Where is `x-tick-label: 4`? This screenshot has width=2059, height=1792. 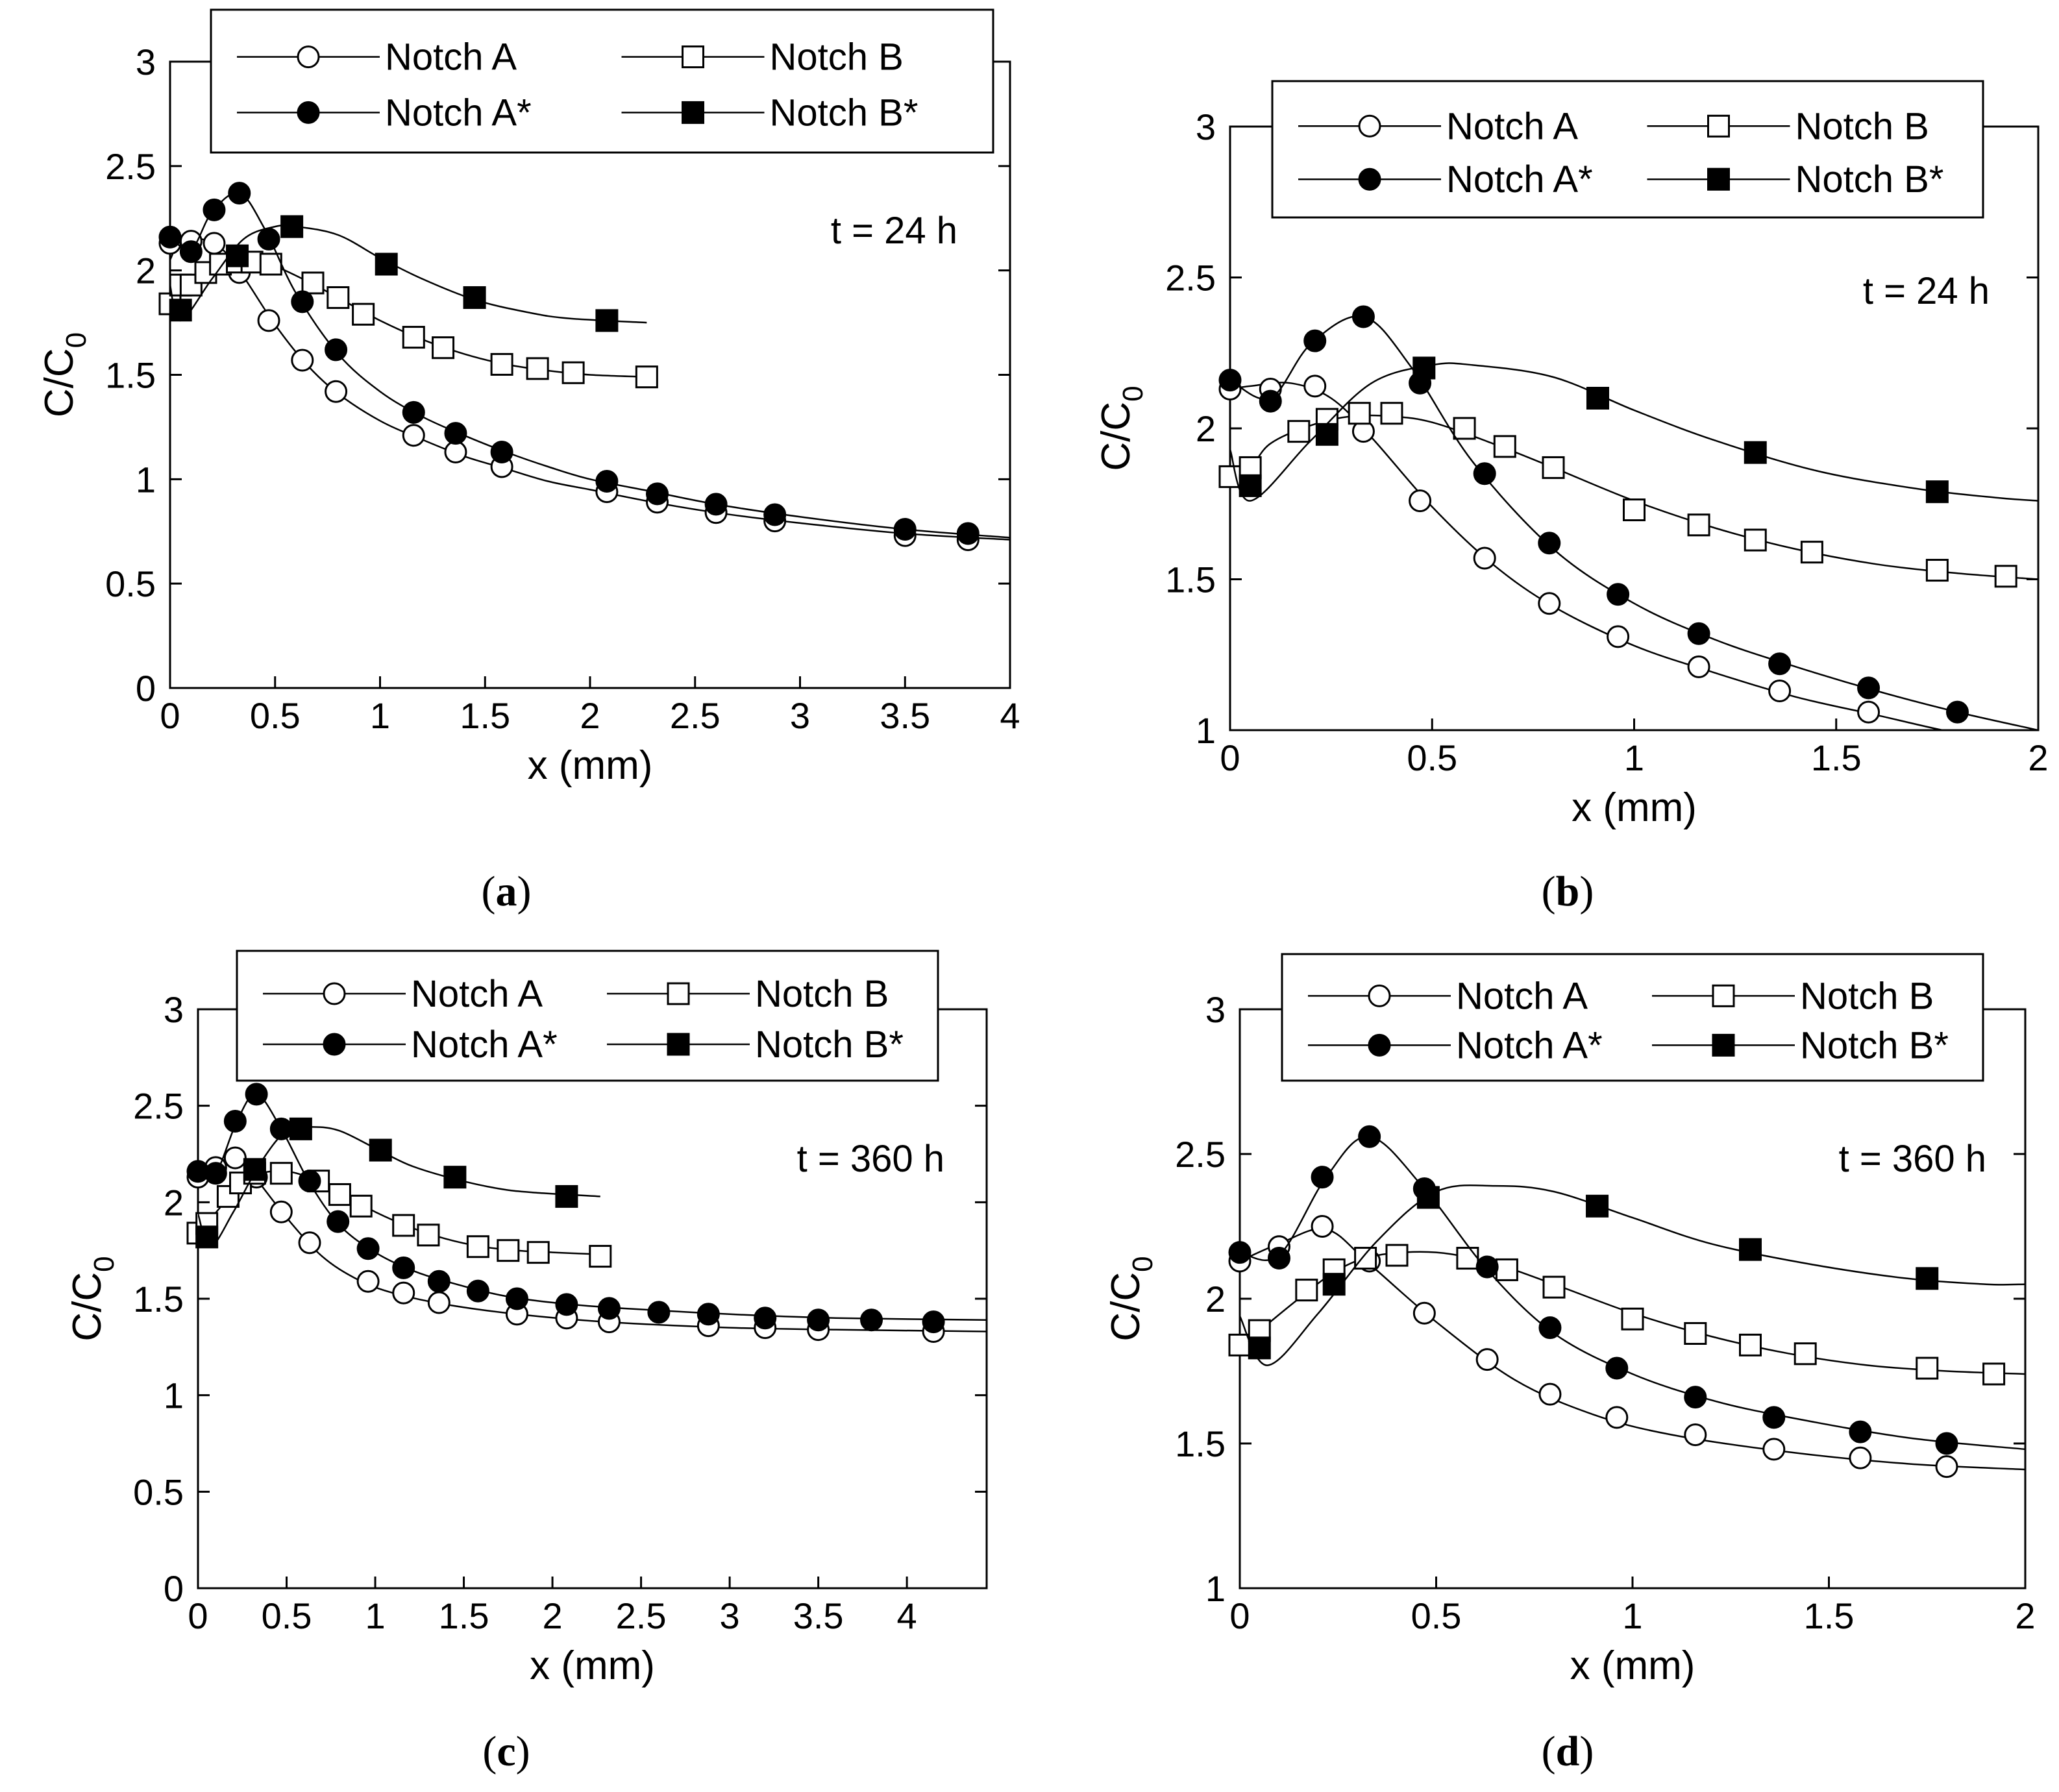 x-tick-label: 4 is located at coordinates (907, 1615).